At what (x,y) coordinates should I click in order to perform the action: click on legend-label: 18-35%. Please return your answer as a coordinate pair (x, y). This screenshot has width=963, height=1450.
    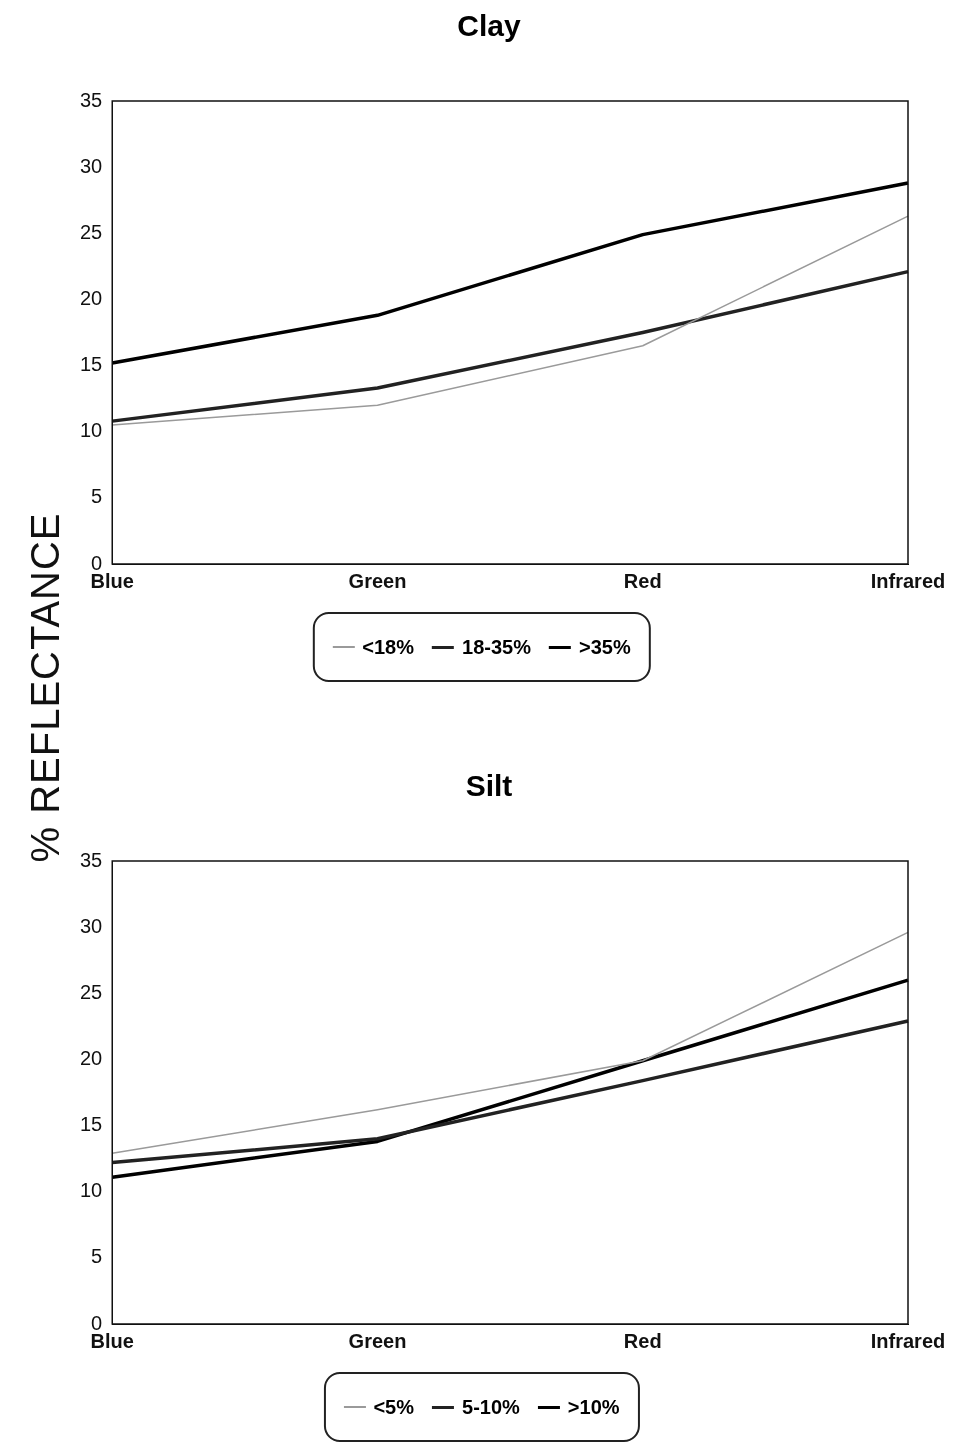
    Looking at the image, I should click on (496, 647).